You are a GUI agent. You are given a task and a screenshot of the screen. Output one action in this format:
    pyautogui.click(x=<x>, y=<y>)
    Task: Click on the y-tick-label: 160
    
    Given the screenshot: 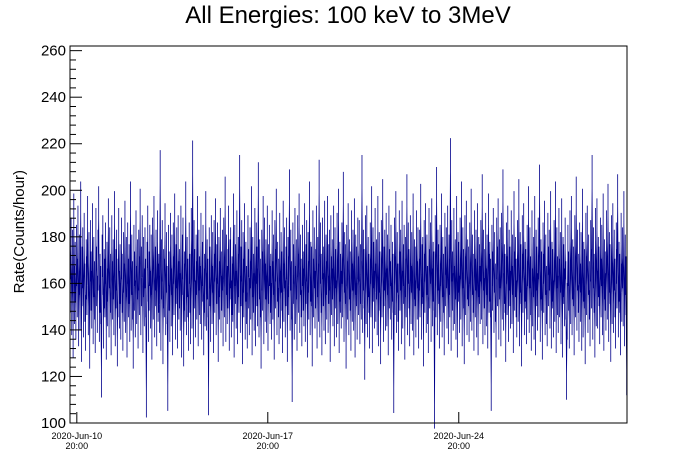 What is the action you would take?
    pyautogui.click(x=53, y=283)
    